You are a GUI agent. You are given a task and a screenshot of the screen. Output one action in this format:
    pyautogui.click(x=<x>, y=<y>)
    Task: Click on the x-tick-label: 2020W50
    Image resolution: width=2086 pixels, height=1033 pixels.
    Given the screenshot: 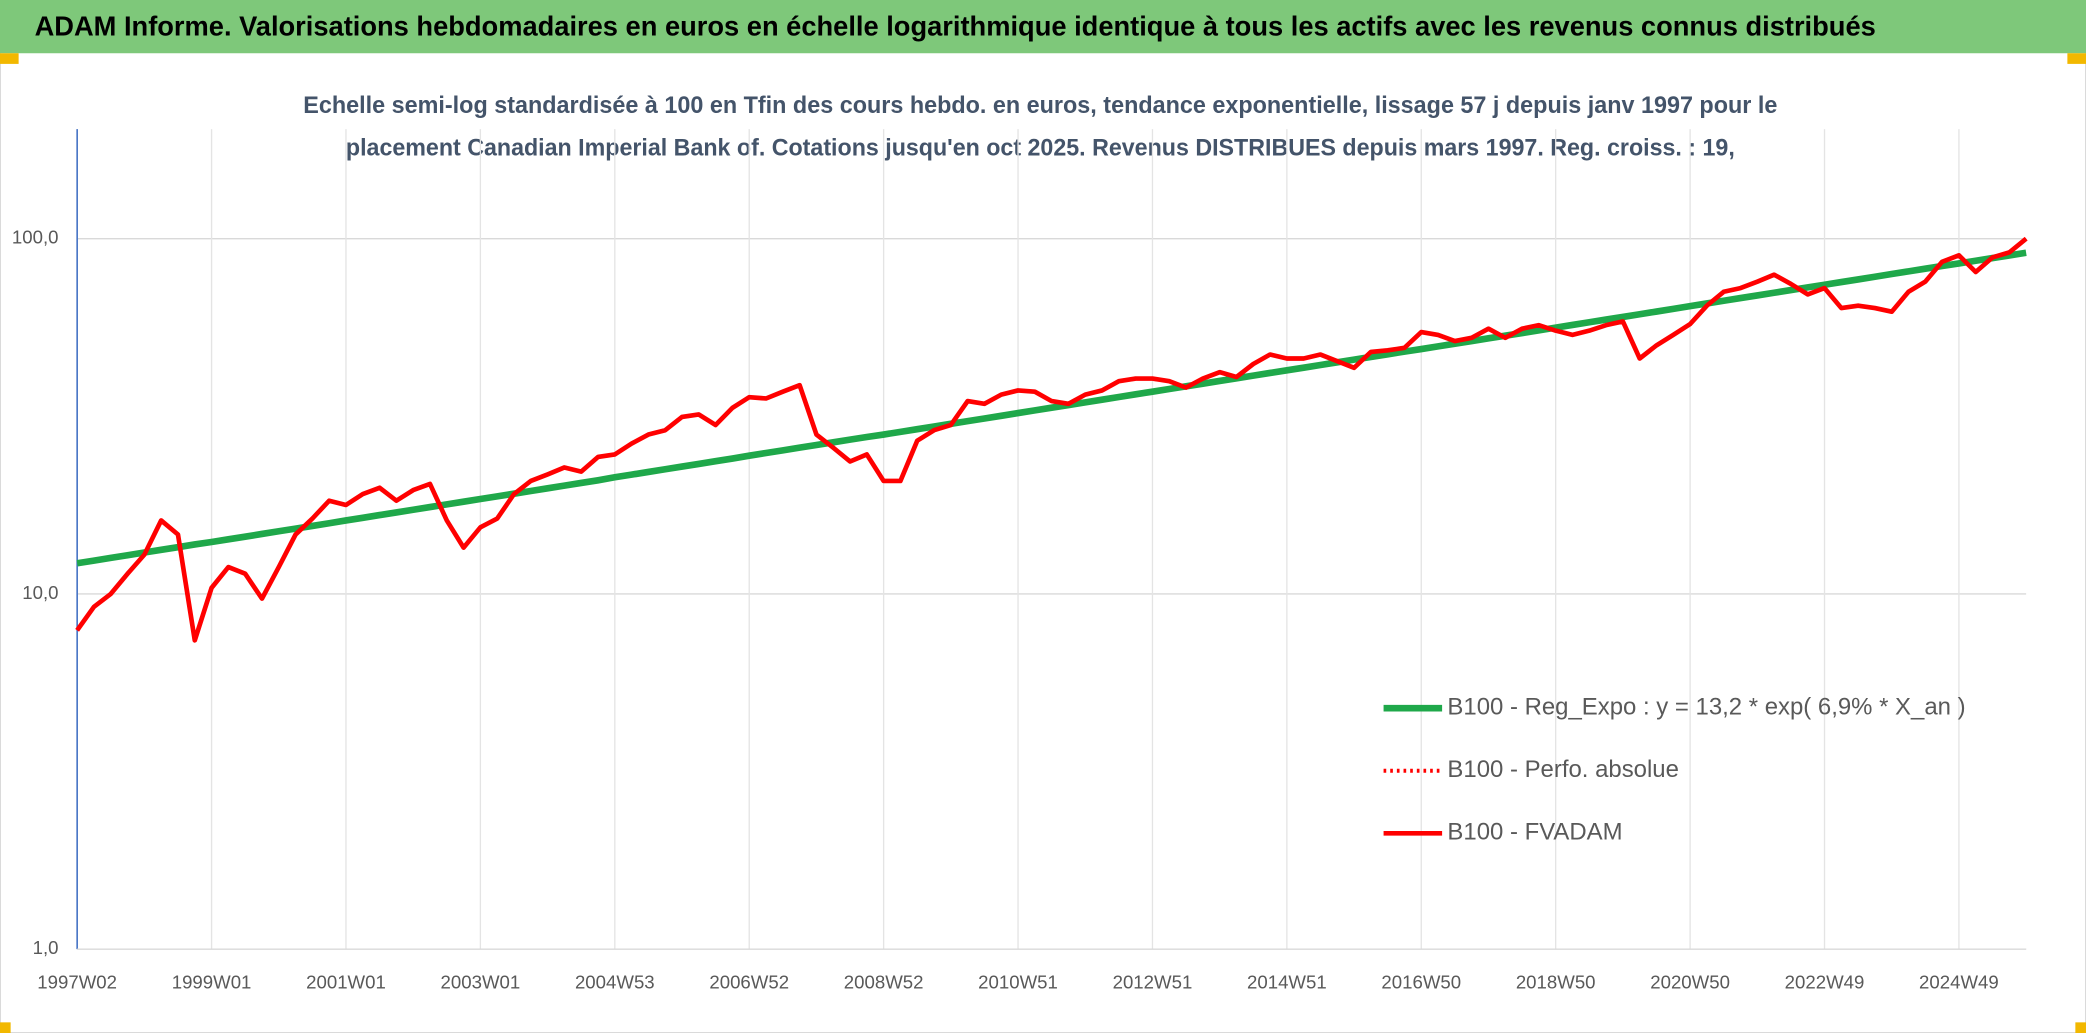 What is the action you would take?
    pyautogui.click(x=1690, y=982)
    